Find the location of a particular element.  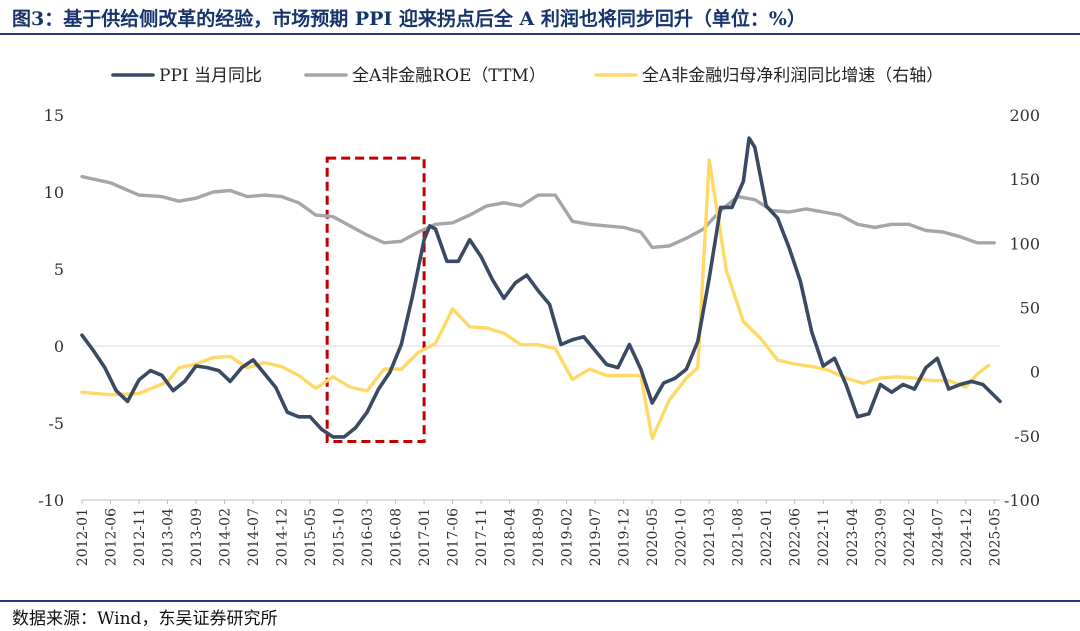

right-tick-label: 0 is located at coordinates (1035, 372).